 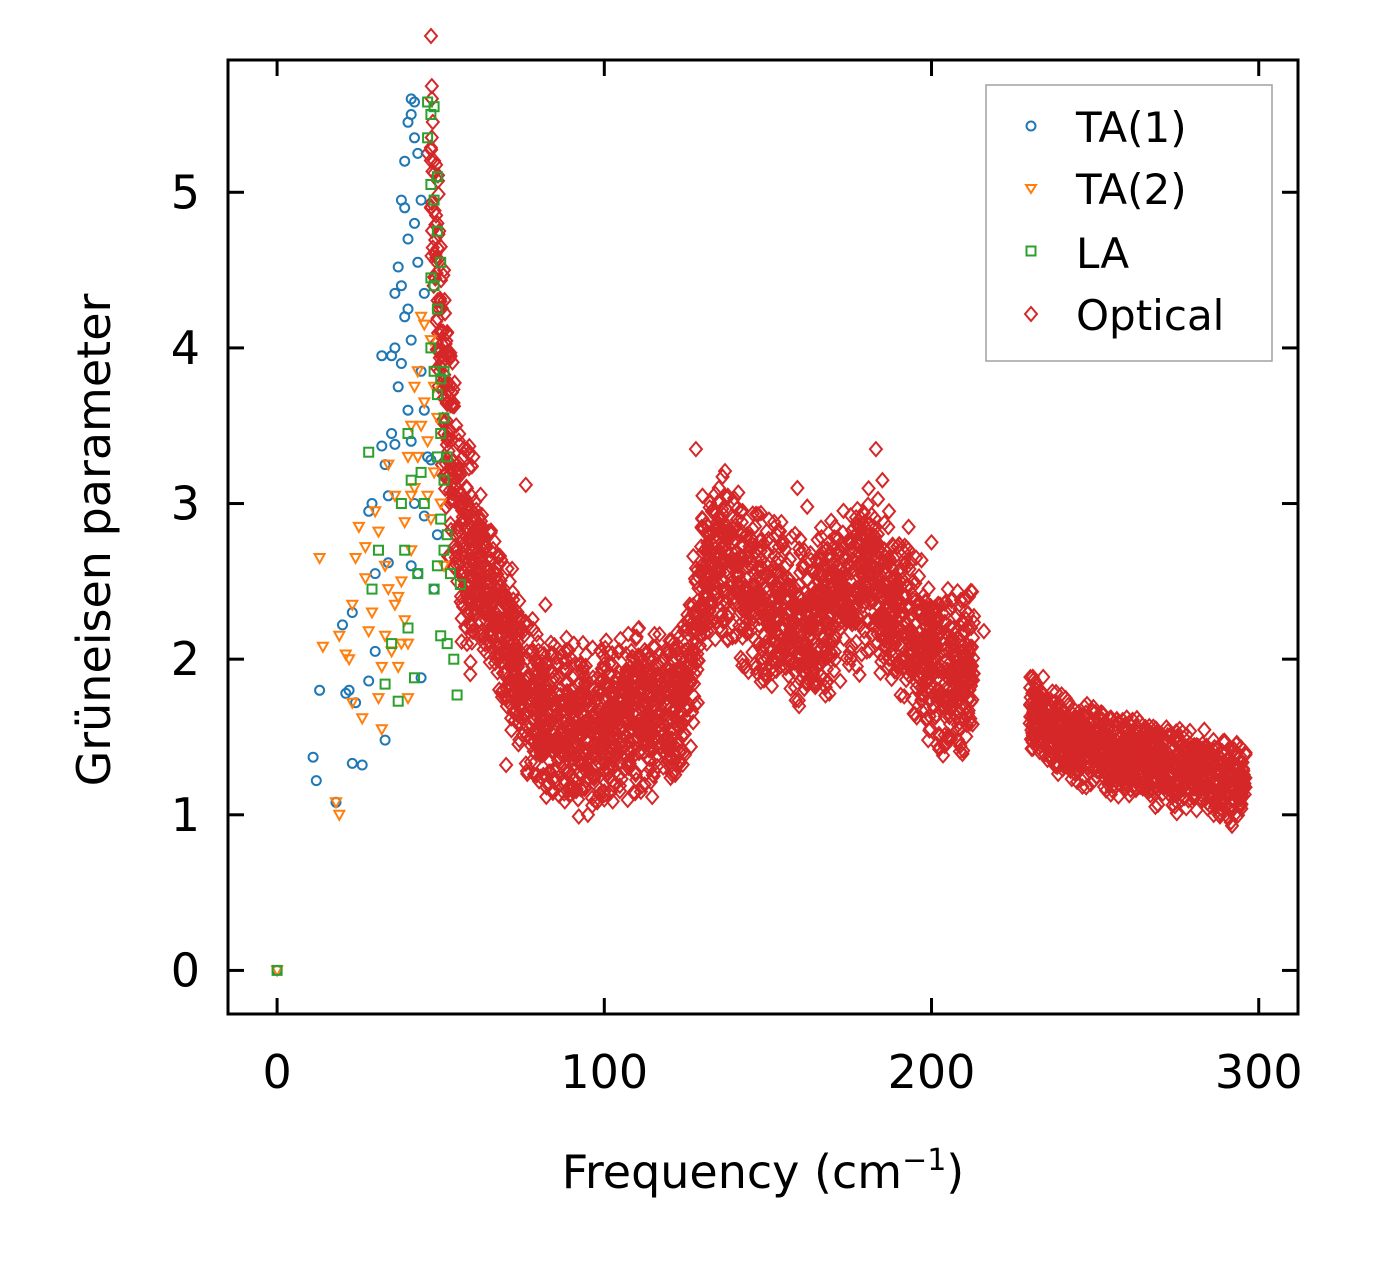 What do you see at coordinates (1031, 251) in the screenshot?
I see `legend-marker-la` at bounding box center [1031, 251].